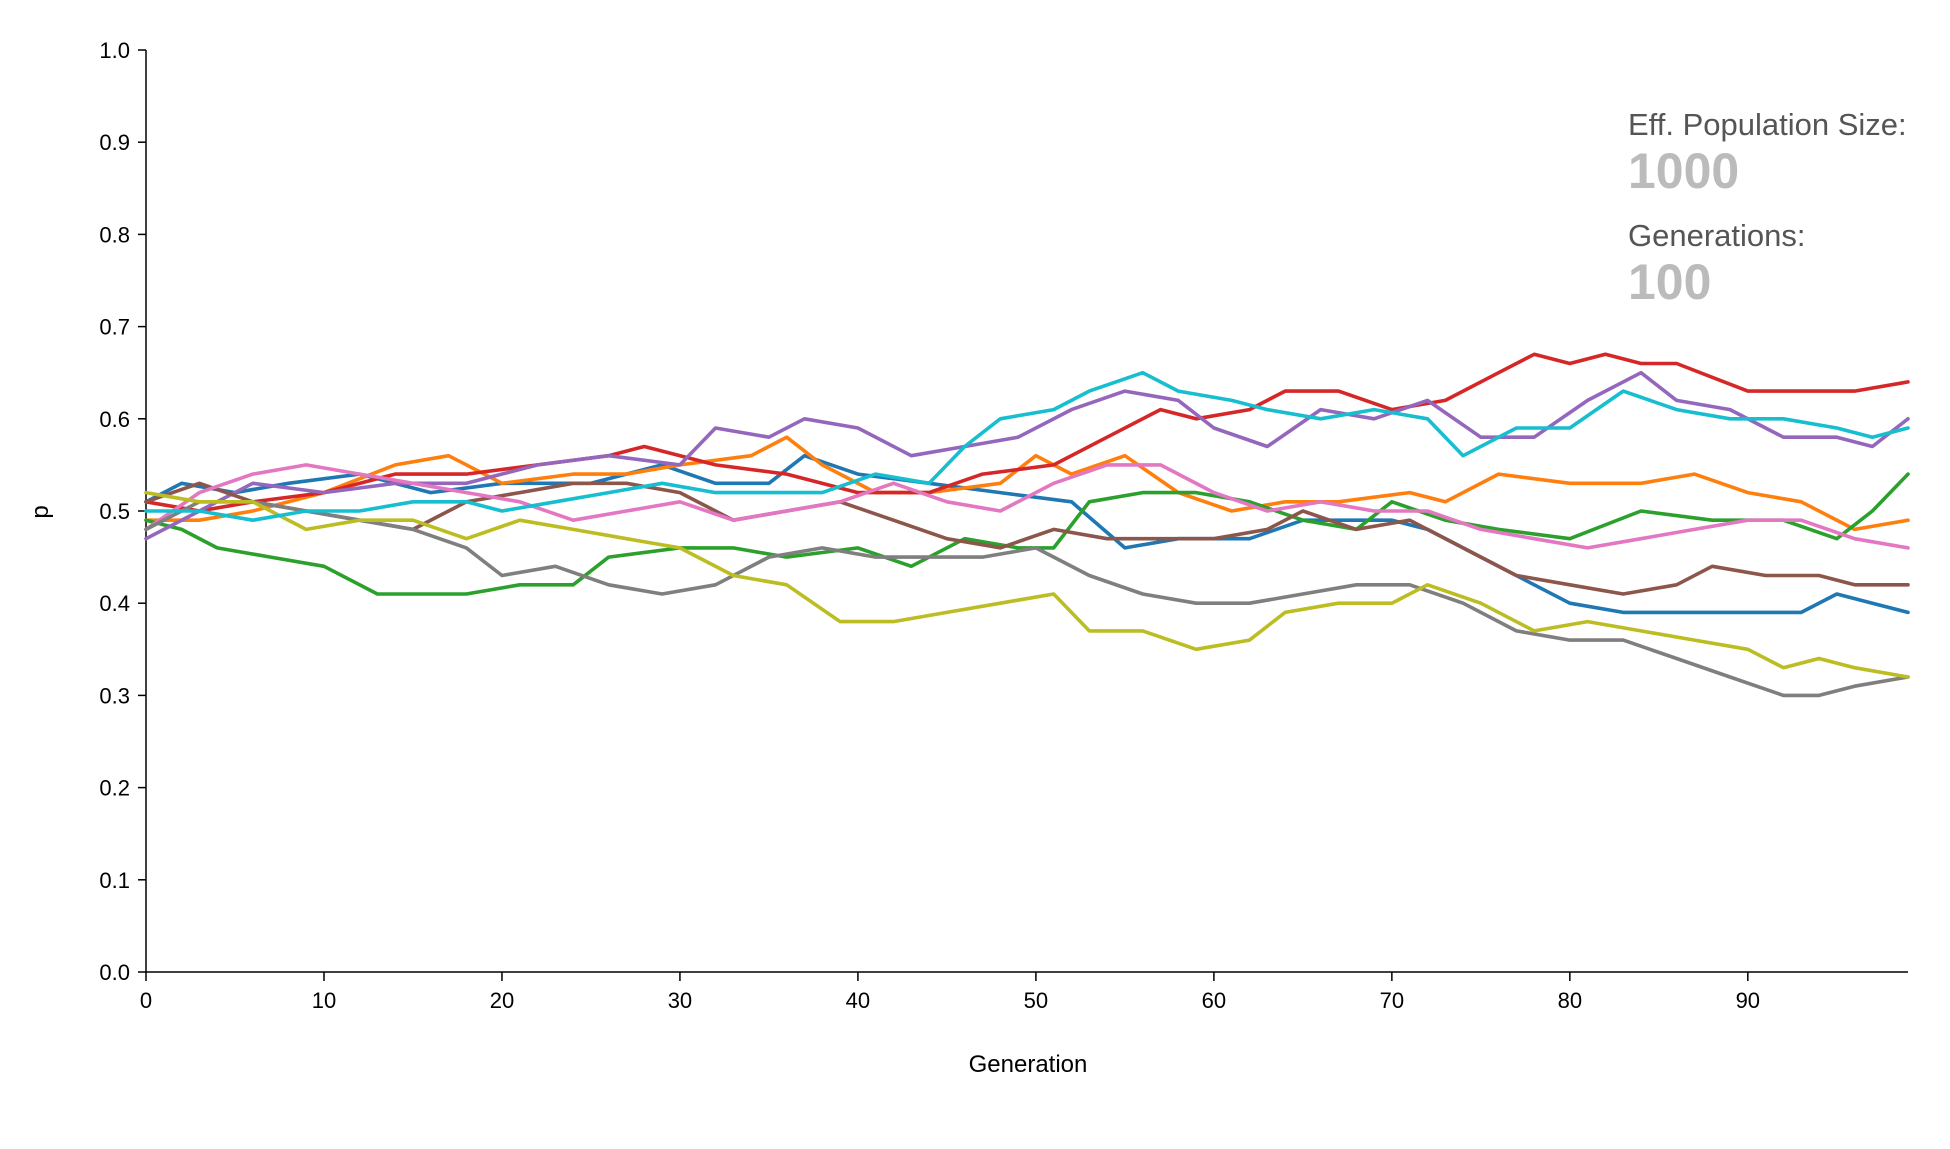 This screenshot has width=1950, height=1149. I want to click on x-tick-label: 40, so click(858, 1000).